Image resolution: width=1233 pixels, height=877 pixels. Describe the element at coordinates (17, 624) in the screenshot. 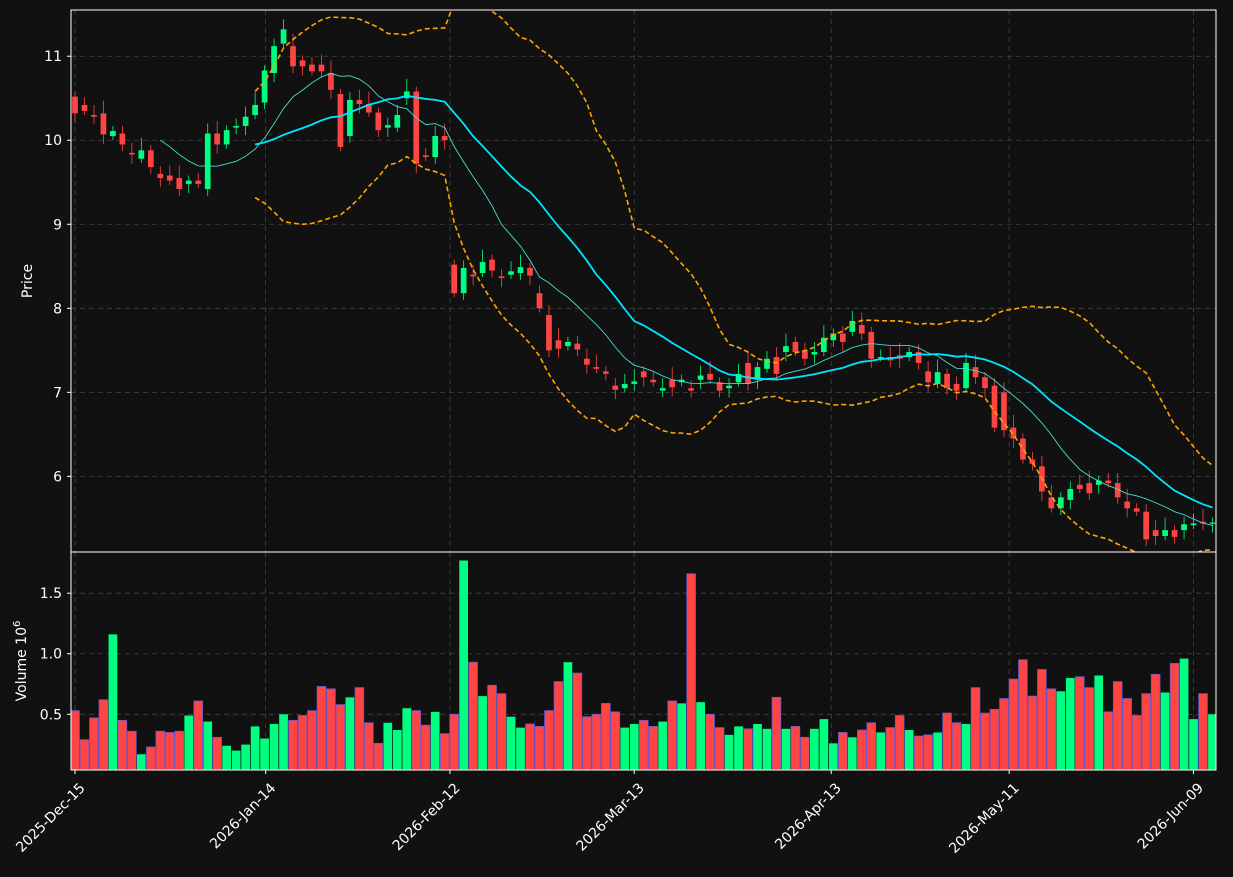

I see `volume-axis-label-exponent: 6` at that location.